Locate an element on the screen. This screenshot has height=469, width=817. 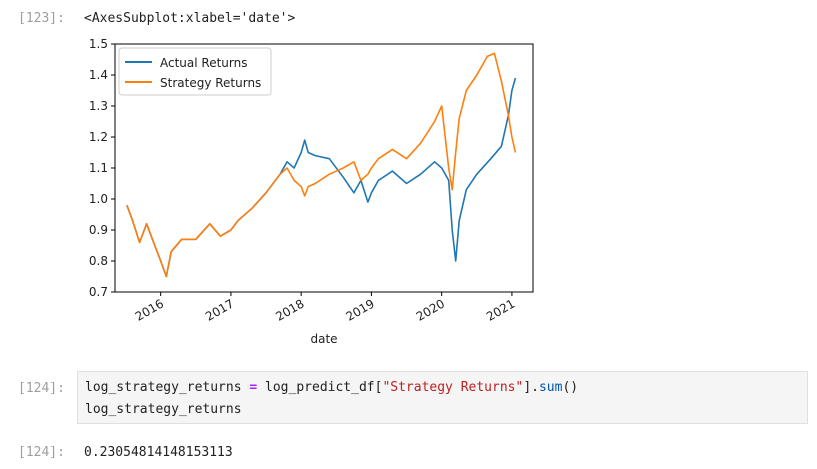
axes-subplot-repr: <AxesSubplot:xlabel='date'> is located at coordinates (190, 18).